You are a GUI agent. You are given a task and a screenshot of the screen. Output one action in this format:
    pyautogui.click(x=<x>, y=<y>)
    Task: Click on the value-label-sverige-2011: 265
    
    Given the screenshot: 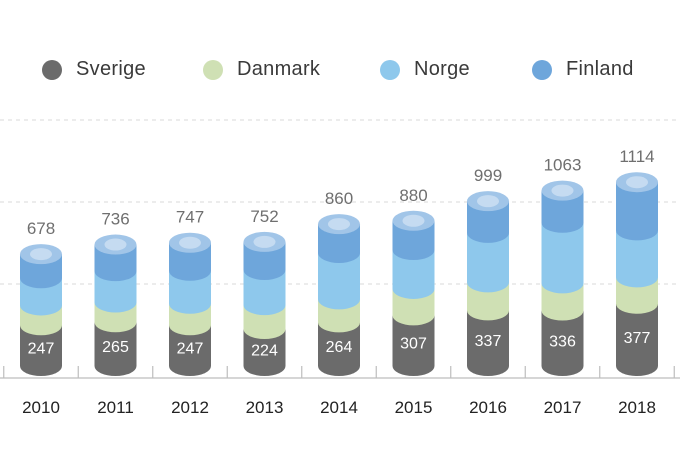 What is the action you would take?
    pyautogui.click(x=115, y=347)
    